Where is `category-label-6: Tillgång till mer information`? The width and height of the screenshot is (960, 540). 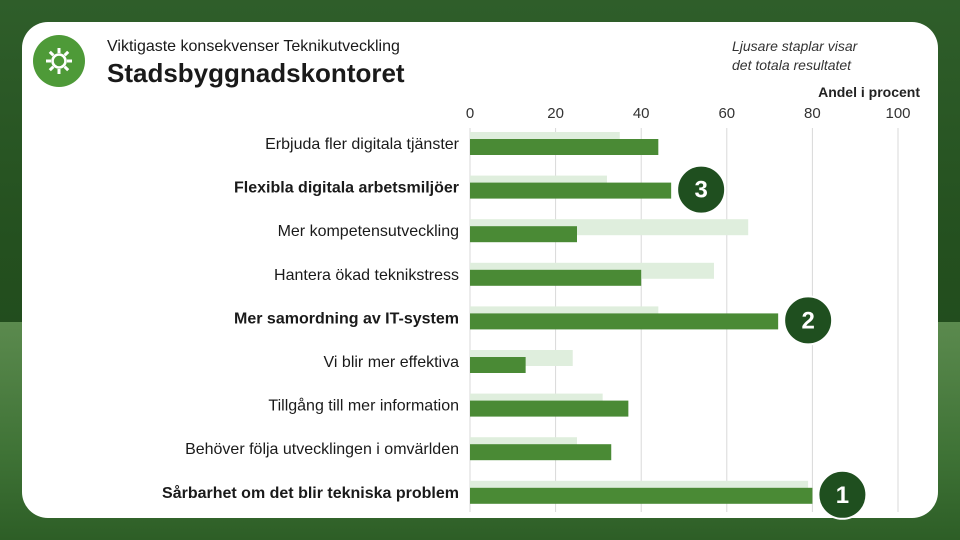
category-label-6: Tillgång till mer information is located at coordinates (363, 406).